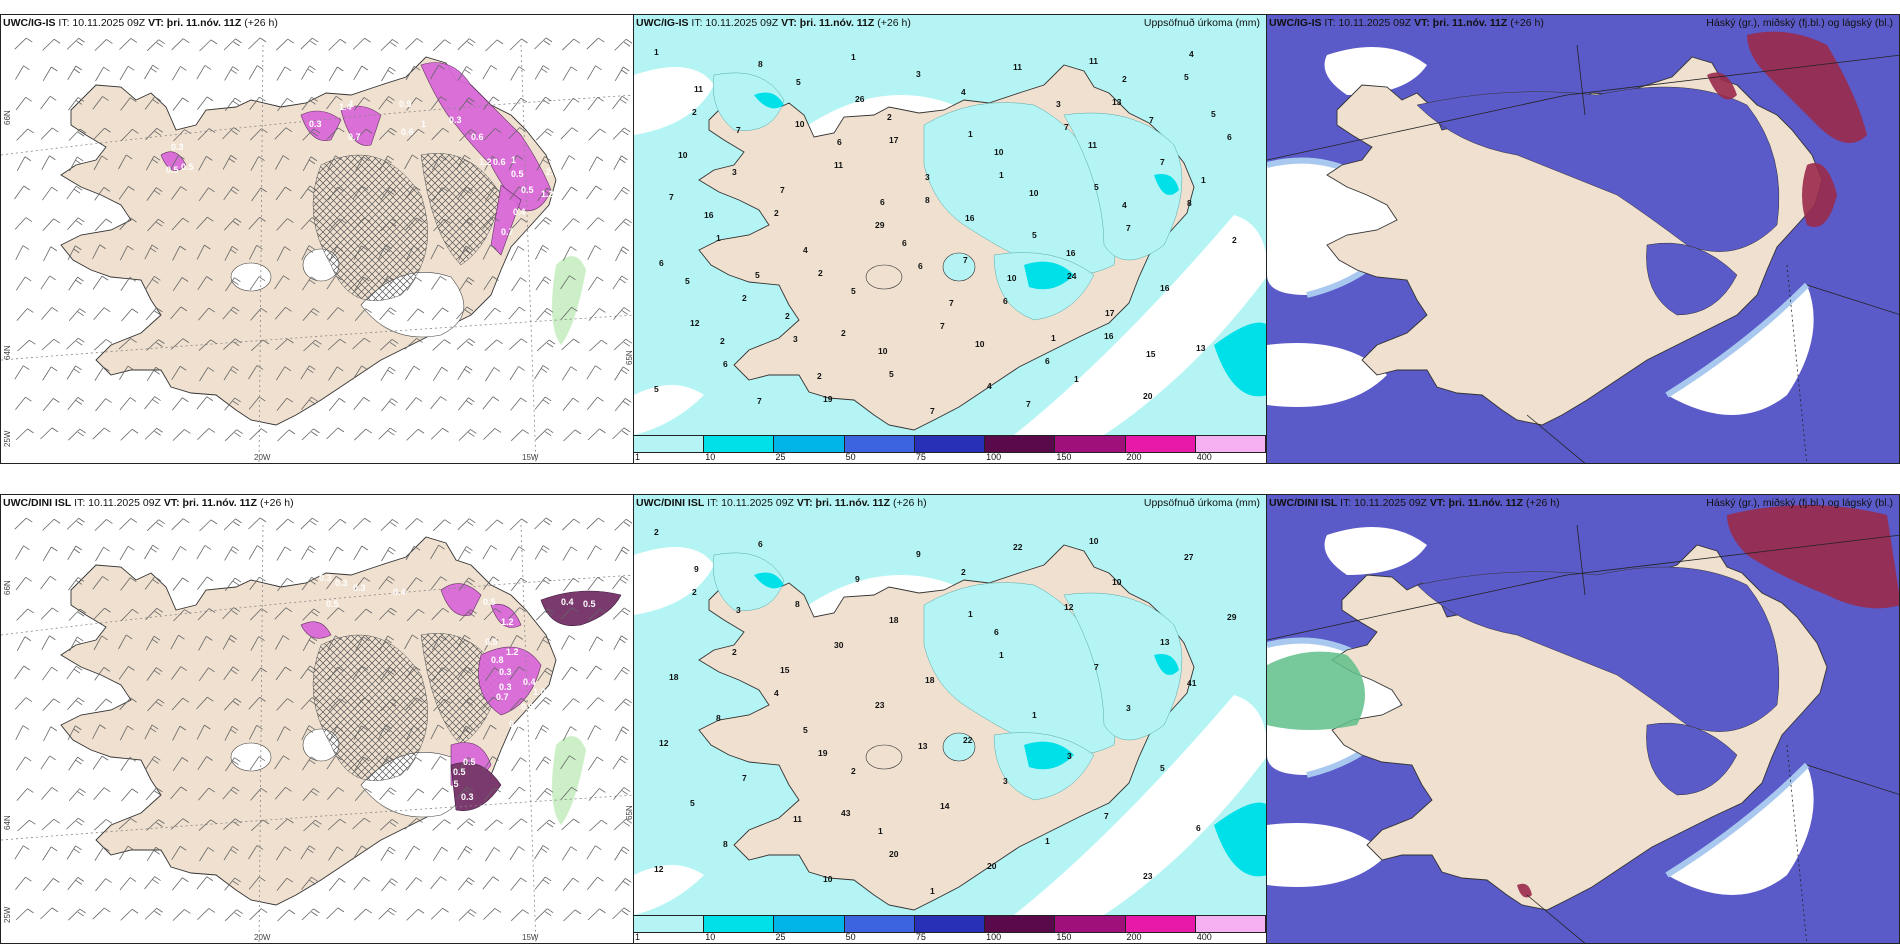  I want to click on icing-value-label: 0.3, so click(455, 120).